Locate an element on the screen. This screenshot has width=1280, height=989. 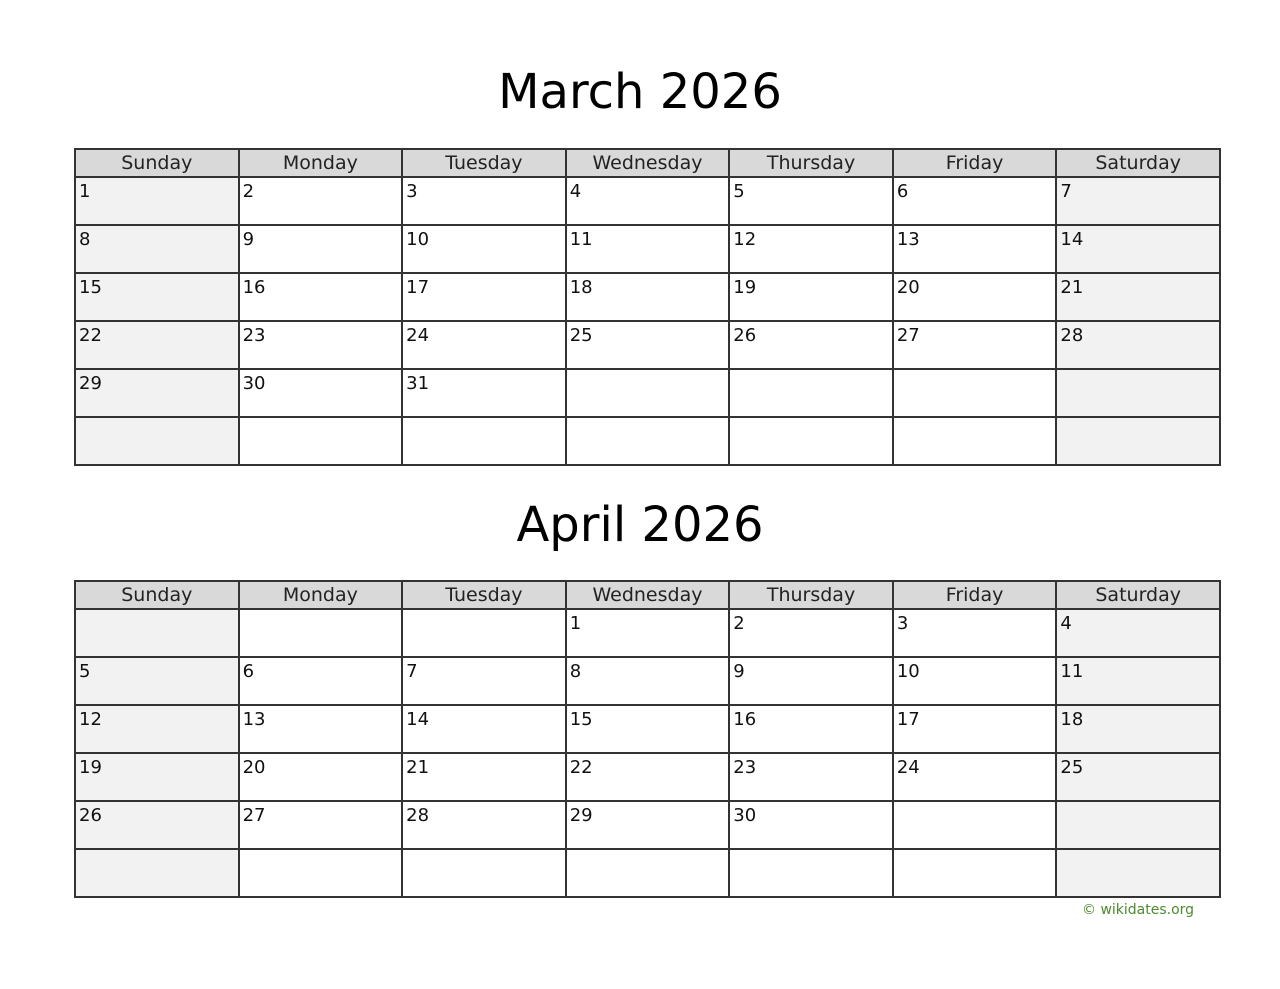
day-cell: 22 is located at coordinates (647, 777).